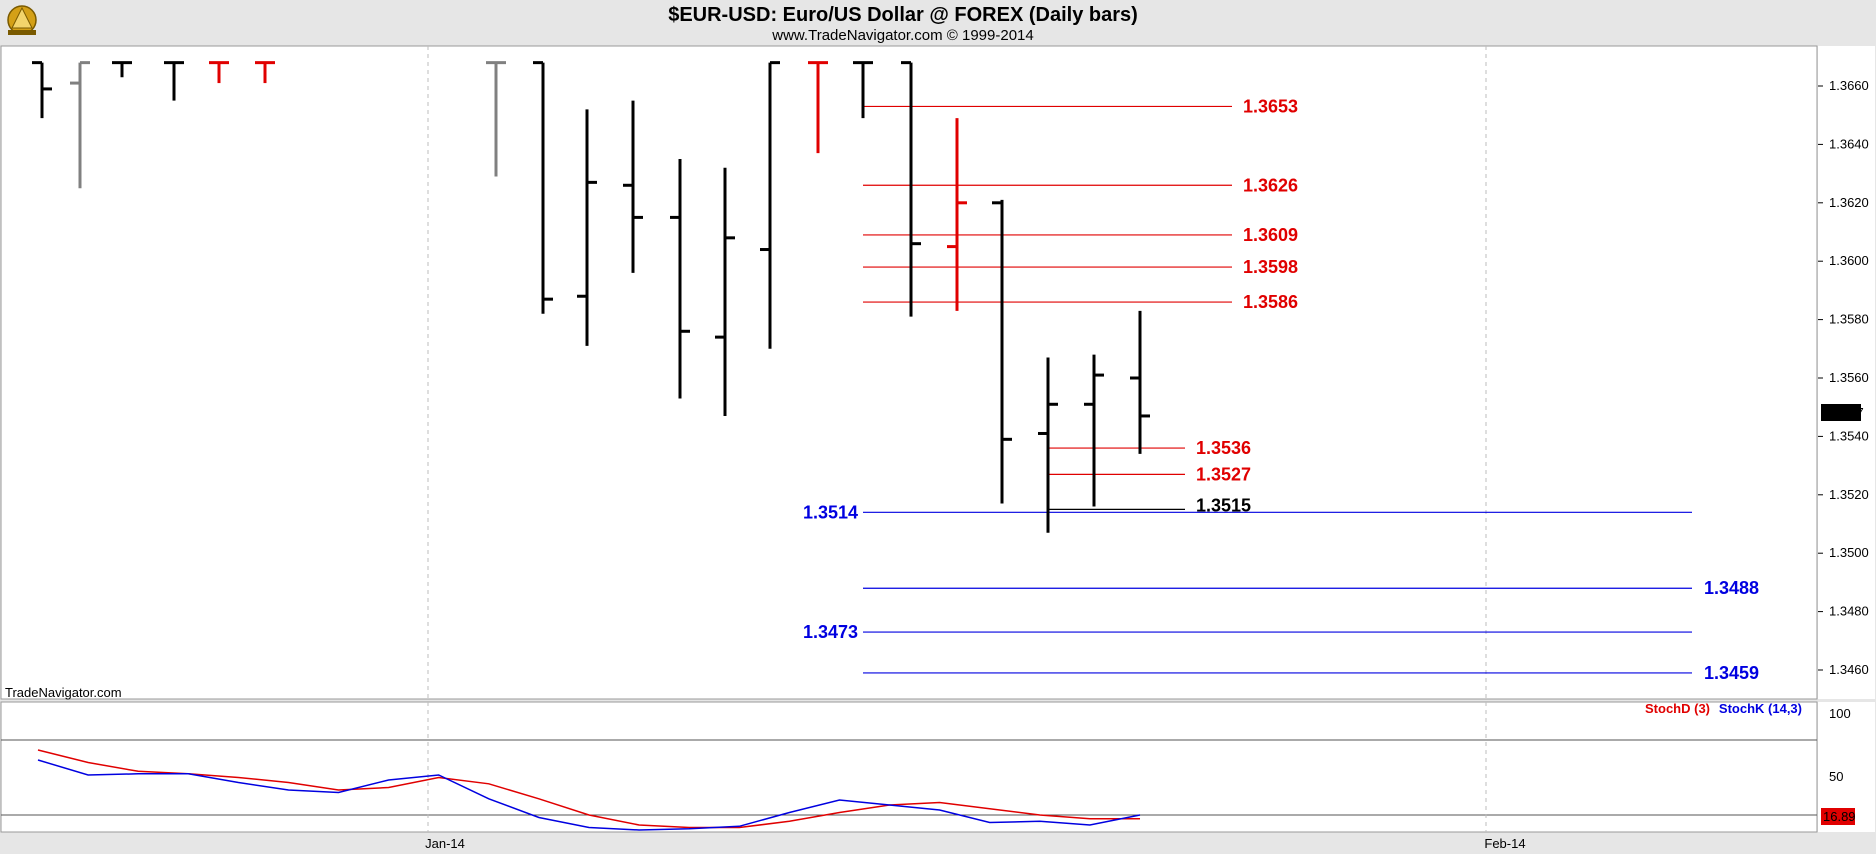 This screenshot has width=1876, height=854. Describe the element at coordinates (1270, 267) in the screenshot. I see `resistance-label: 1.3598` at that location.